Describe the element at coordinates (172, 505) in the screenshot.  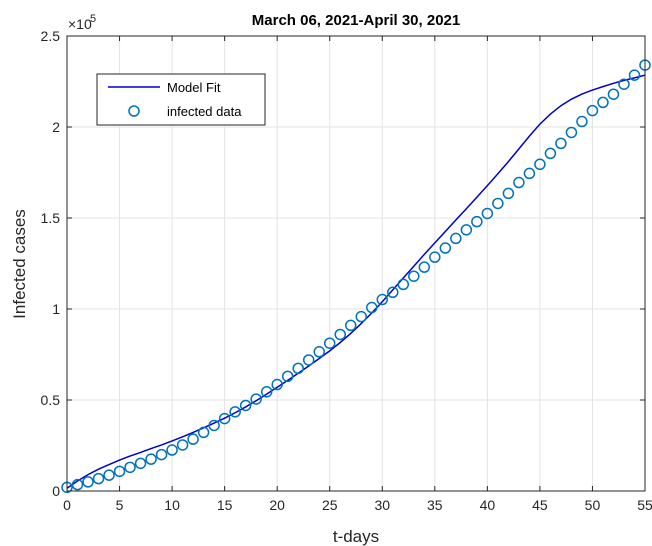
I see `x-tick-label: 10` at that location.